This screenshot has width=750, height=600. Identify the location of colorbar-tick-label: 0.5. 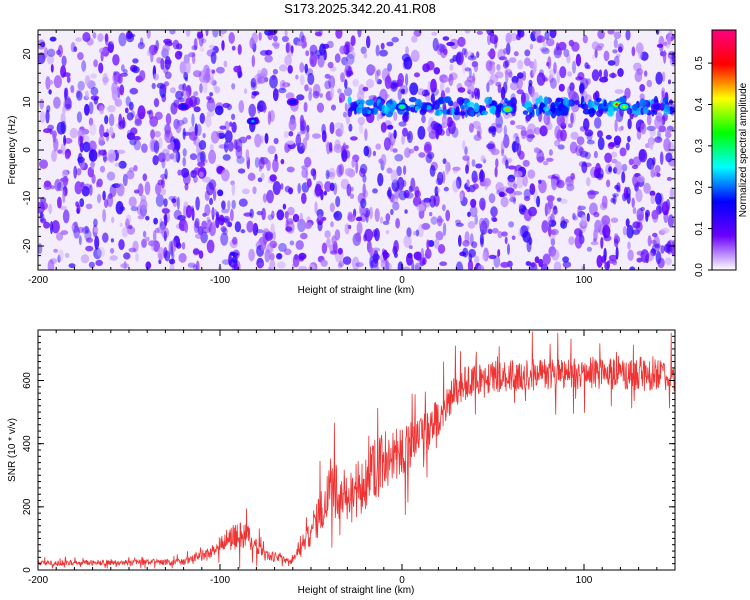
(699, 63).